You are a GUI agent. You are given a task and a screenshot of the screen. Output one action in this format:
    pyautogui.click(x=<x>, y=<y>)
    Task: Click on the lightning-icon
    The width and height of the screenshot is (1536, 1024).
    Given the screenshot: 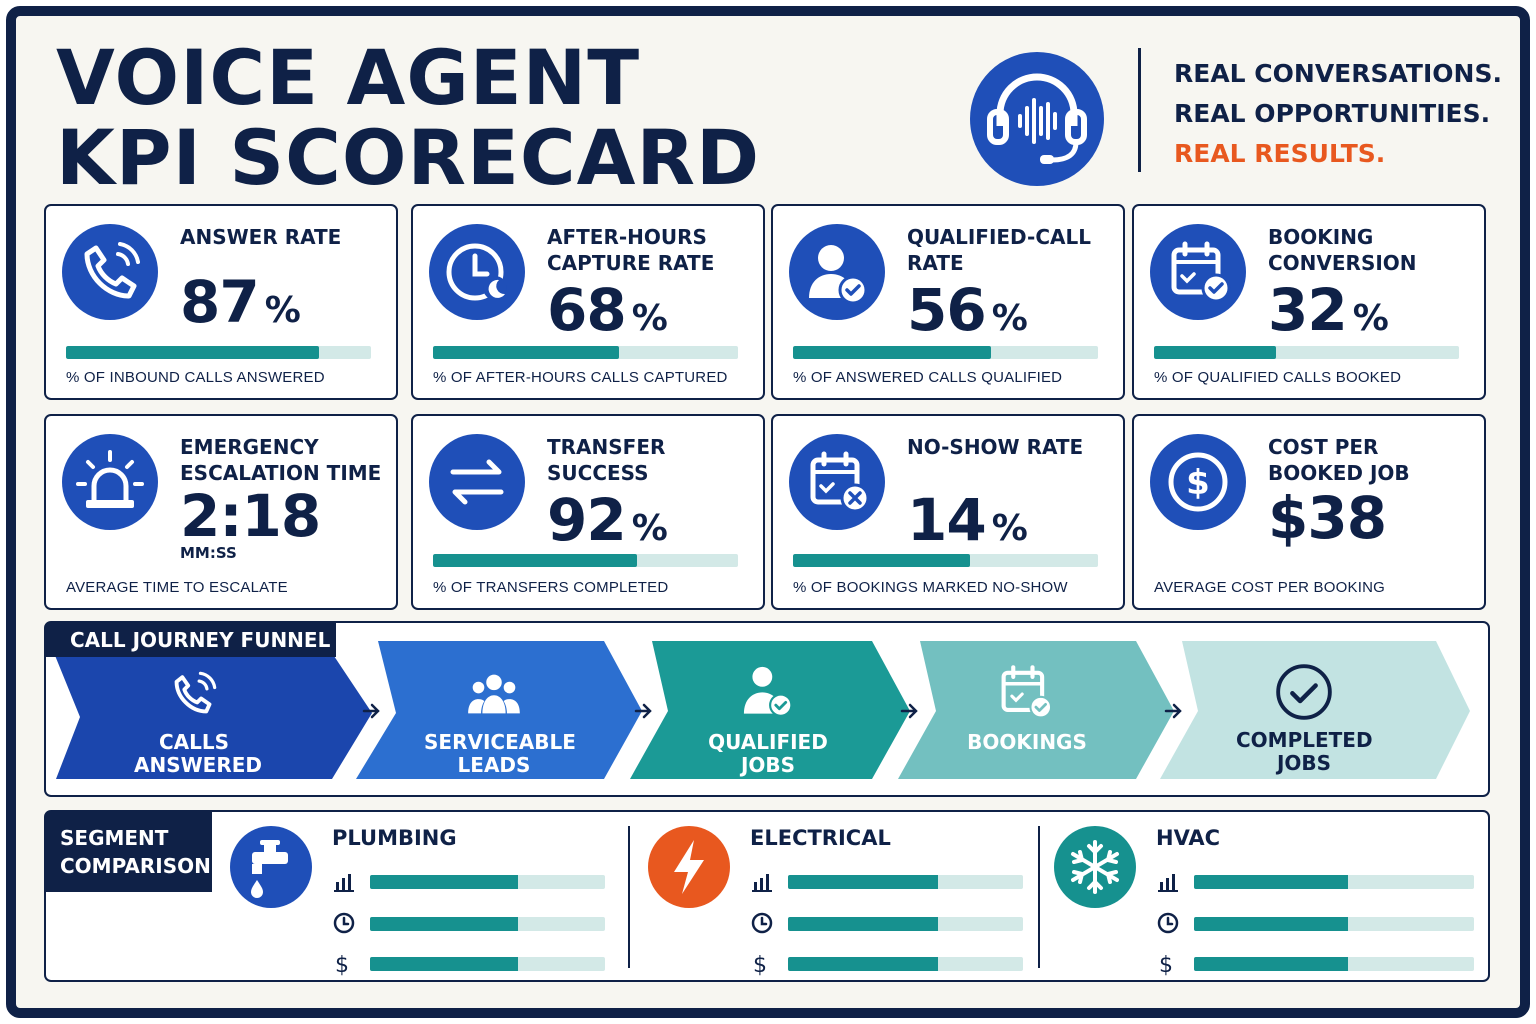 What is the action you would take?
    pyautogui.click(x=689, y=867)
    